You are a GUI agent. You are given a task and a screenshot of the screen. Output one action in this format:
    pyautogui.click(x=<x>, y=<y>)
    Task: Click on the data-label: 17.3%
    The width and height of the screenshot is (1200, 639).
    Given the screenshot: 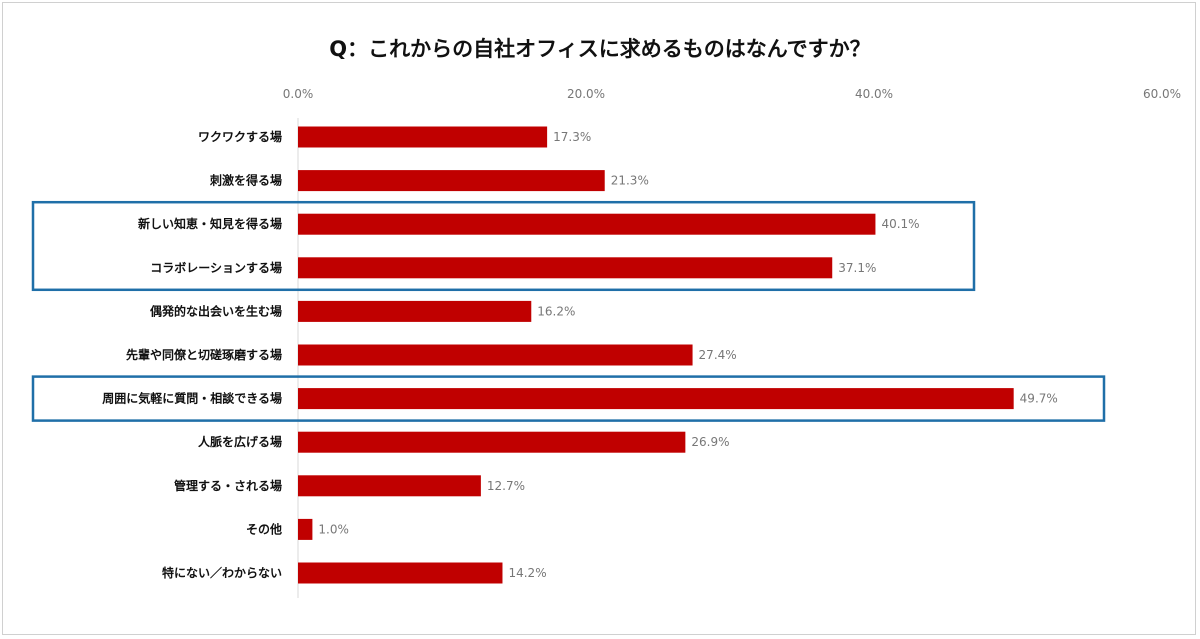 What is the action you would take?
    pyautogui.click(x=572, y=137)
    